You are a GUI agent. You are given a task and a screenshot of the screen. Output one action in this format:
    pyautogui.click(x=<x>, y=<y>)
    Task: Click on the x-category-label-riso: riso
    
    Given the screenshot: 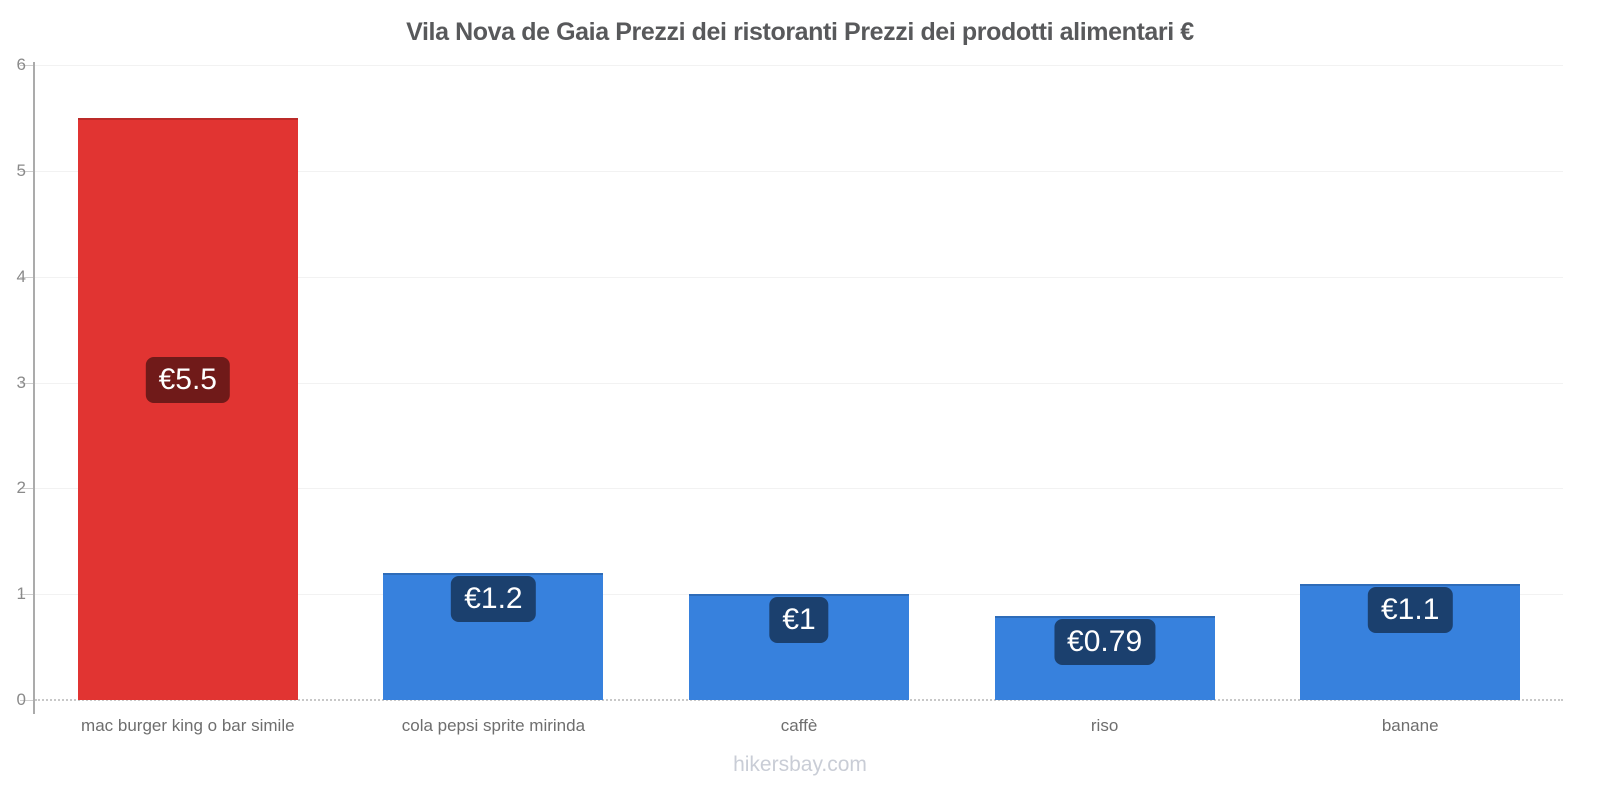 What is the action you would take?
    pyautogui.click(x=1104, y=725)
    